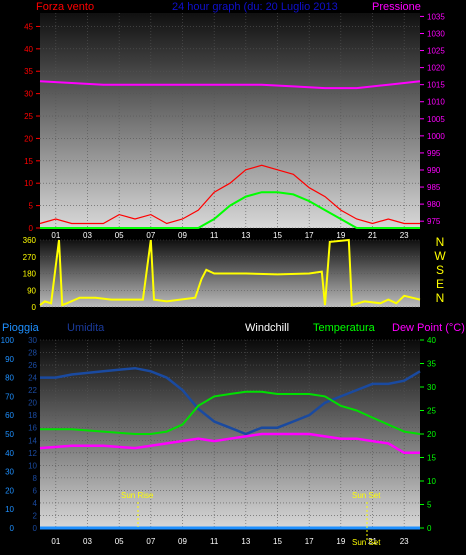 This screenshot has height=555, width=466. I want to click on direction-panel-series, so click(230, 272).